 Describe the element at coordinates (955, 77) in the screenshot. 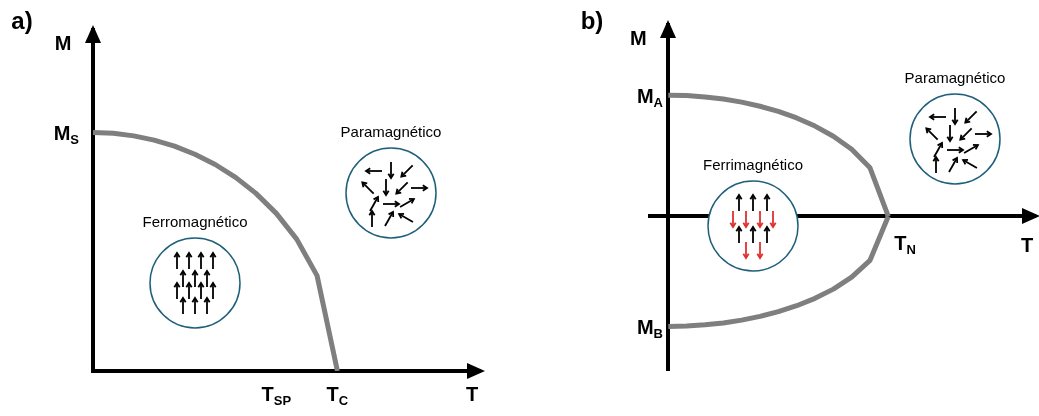

I see `text: Paramagnético` at that location.